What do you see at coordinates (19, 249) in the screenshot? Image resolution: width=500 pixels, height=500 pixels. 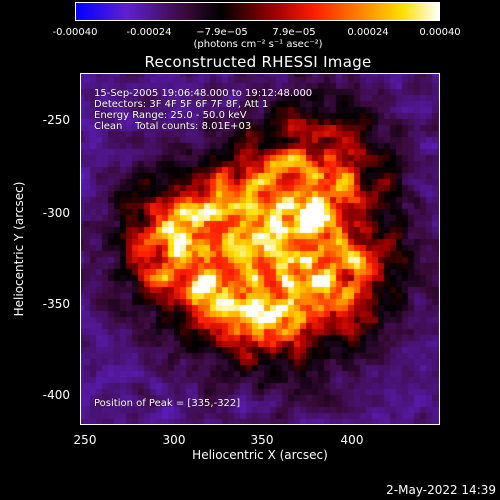 I see `y-axis-label: Heliocentric Y (arcsec)` at bounding box center [19, 249].